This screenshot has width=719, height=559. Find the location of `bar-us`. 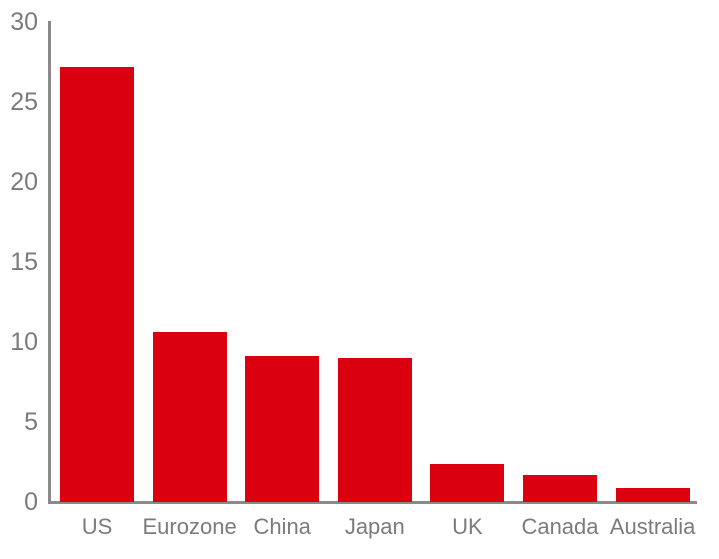

bar-us is located at coordinates (97, 284).